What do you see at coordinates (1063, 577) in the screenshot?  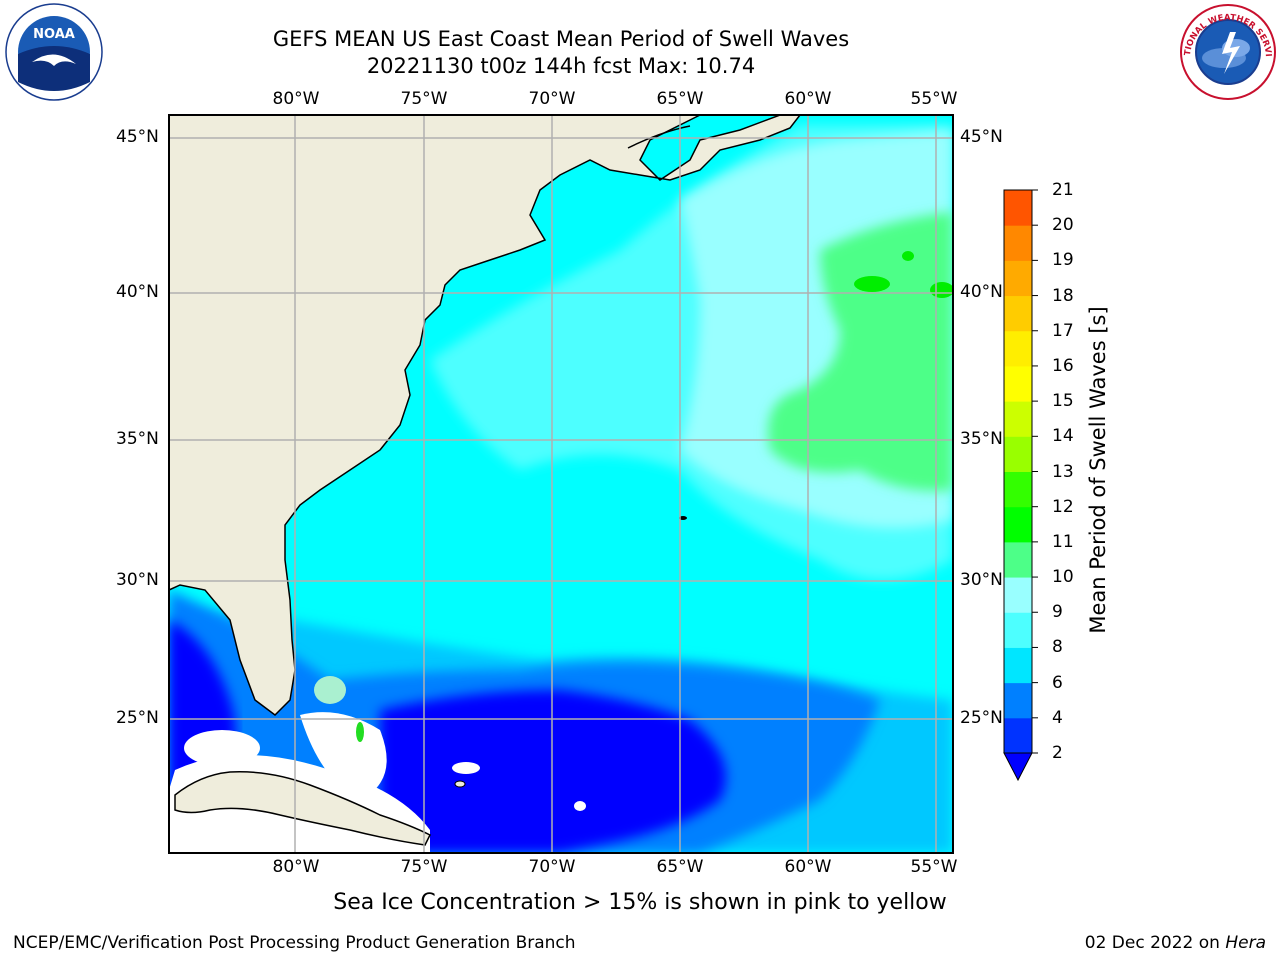 I see `colorbar-tick-label: 10` at bounding box center [1063, 577].